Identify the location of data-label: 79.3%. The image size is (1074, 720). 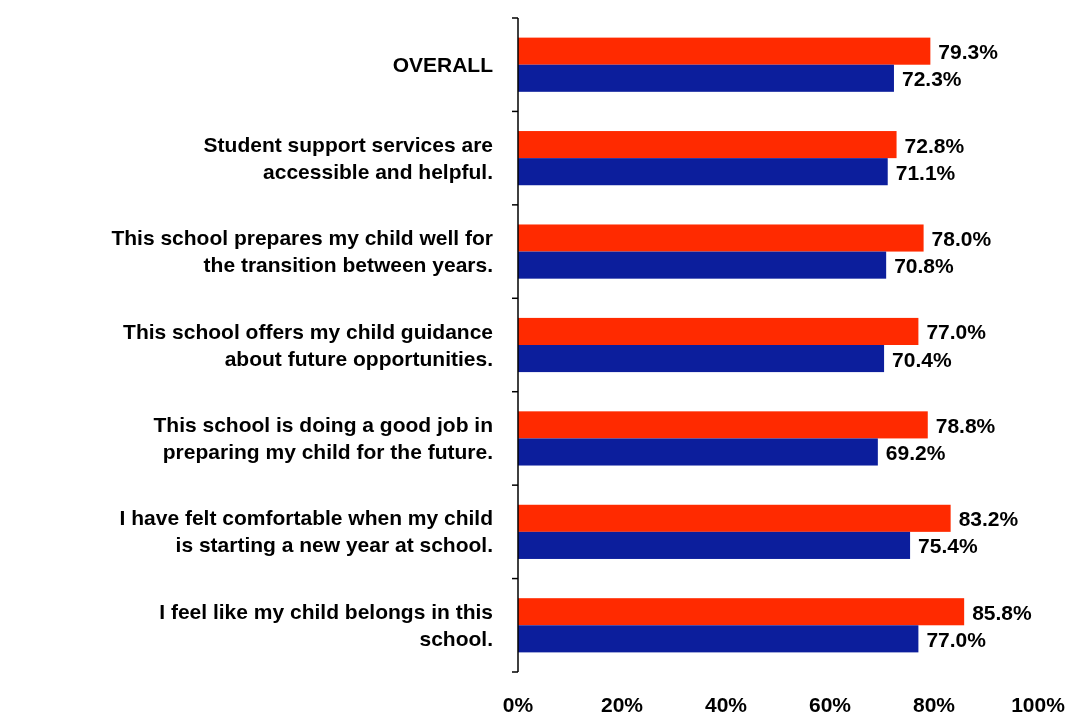
(968, 52).